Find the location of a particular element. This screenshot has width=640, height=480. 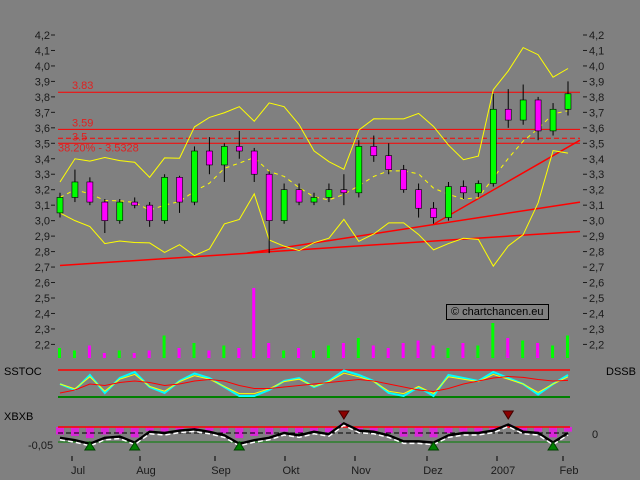

level-label: 3.59 is located at coordinates (82, 123).